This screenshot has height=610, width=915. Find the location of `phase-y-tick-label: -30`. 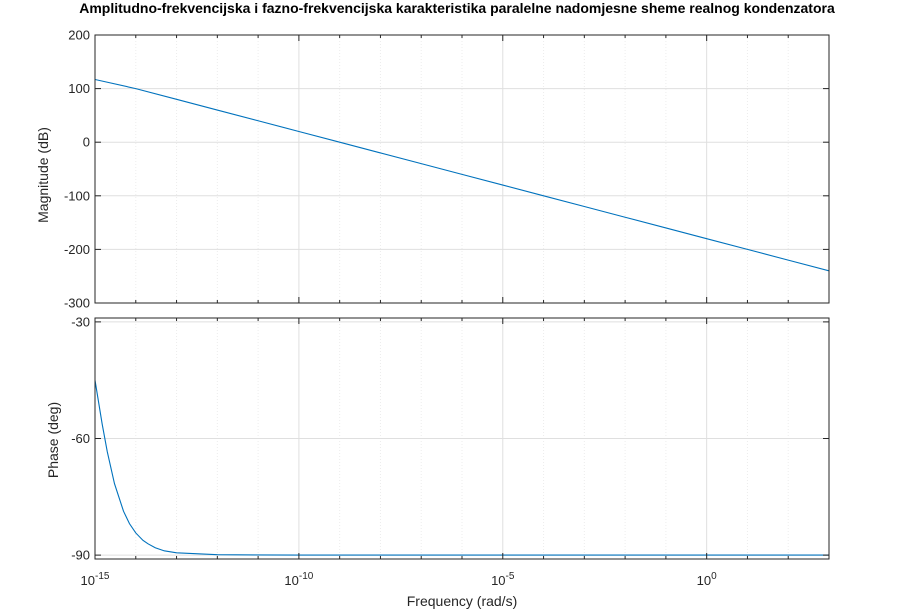

phase-y-tick-label: -30 is located at coordinates (80, 321).